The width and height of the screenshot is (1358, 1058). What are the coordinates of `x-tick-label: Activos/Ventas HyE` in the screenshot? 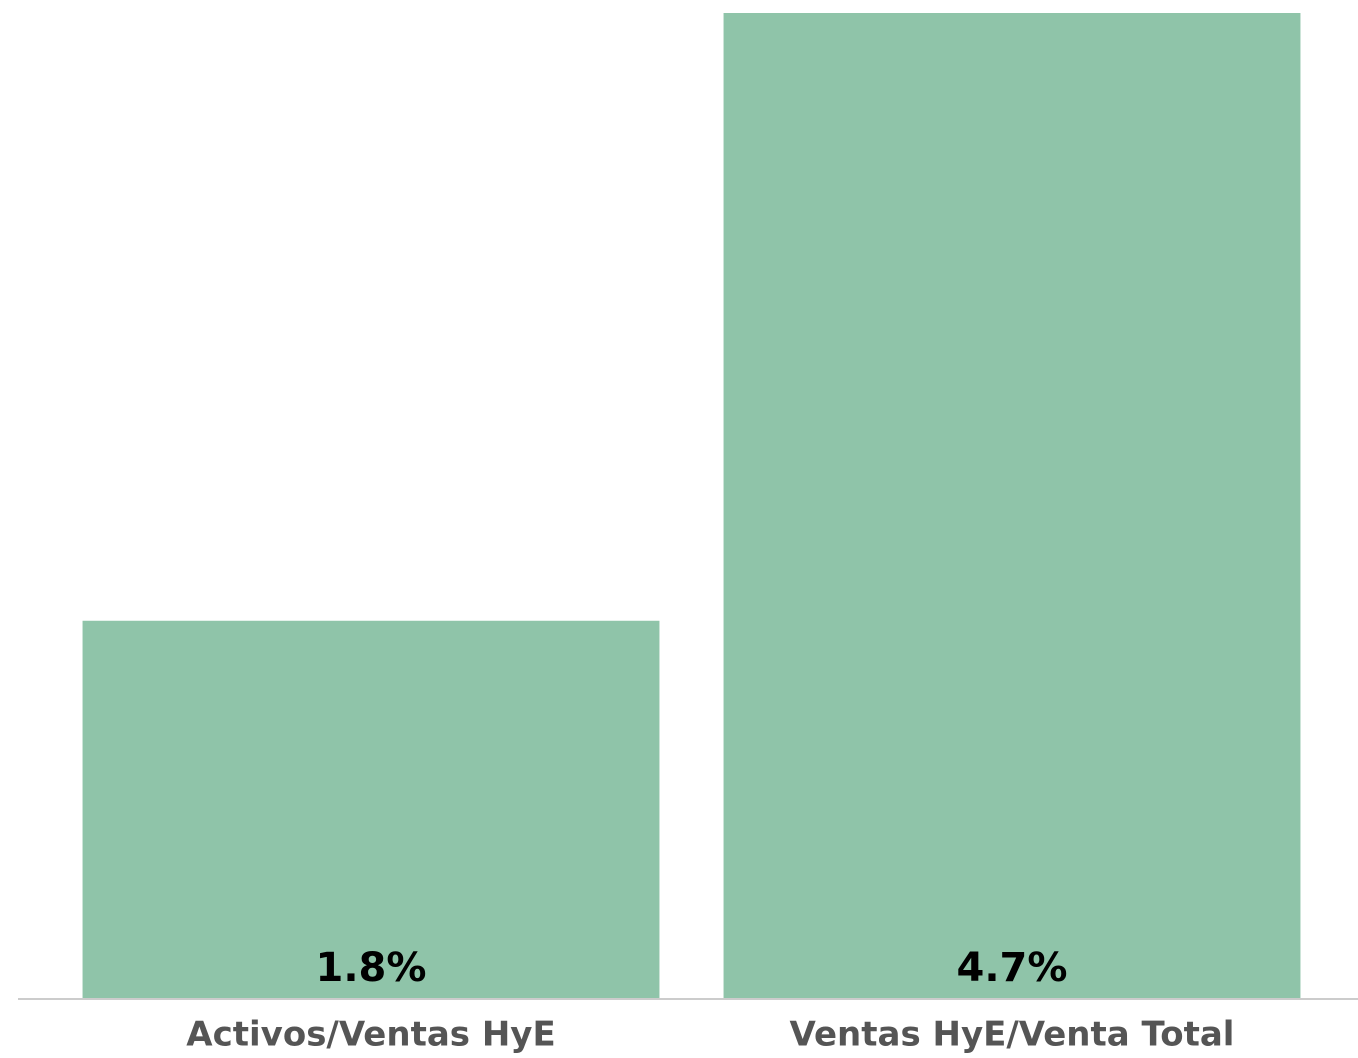 It's located at (370, 1035).